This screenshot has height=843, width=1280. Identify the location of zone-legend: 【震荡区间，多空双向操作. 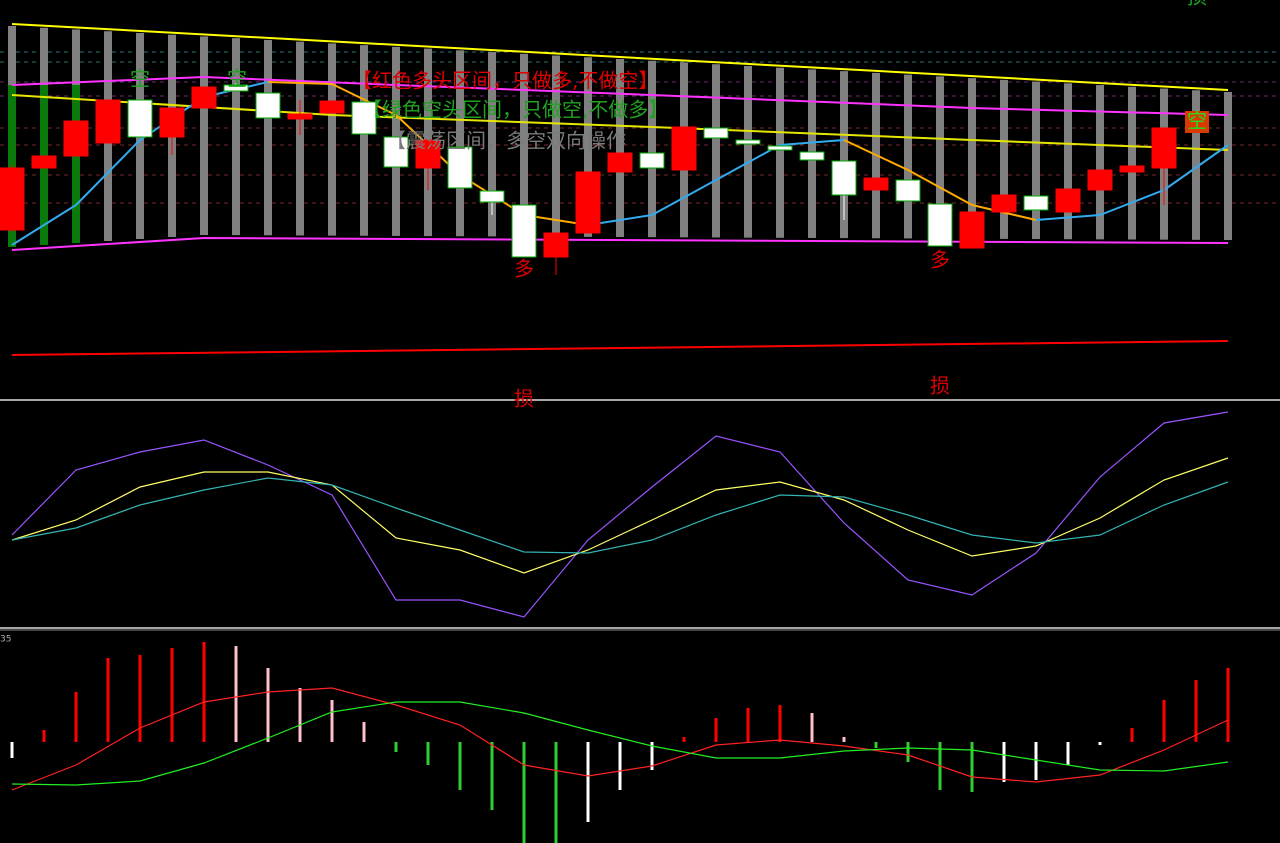
(506, 141).